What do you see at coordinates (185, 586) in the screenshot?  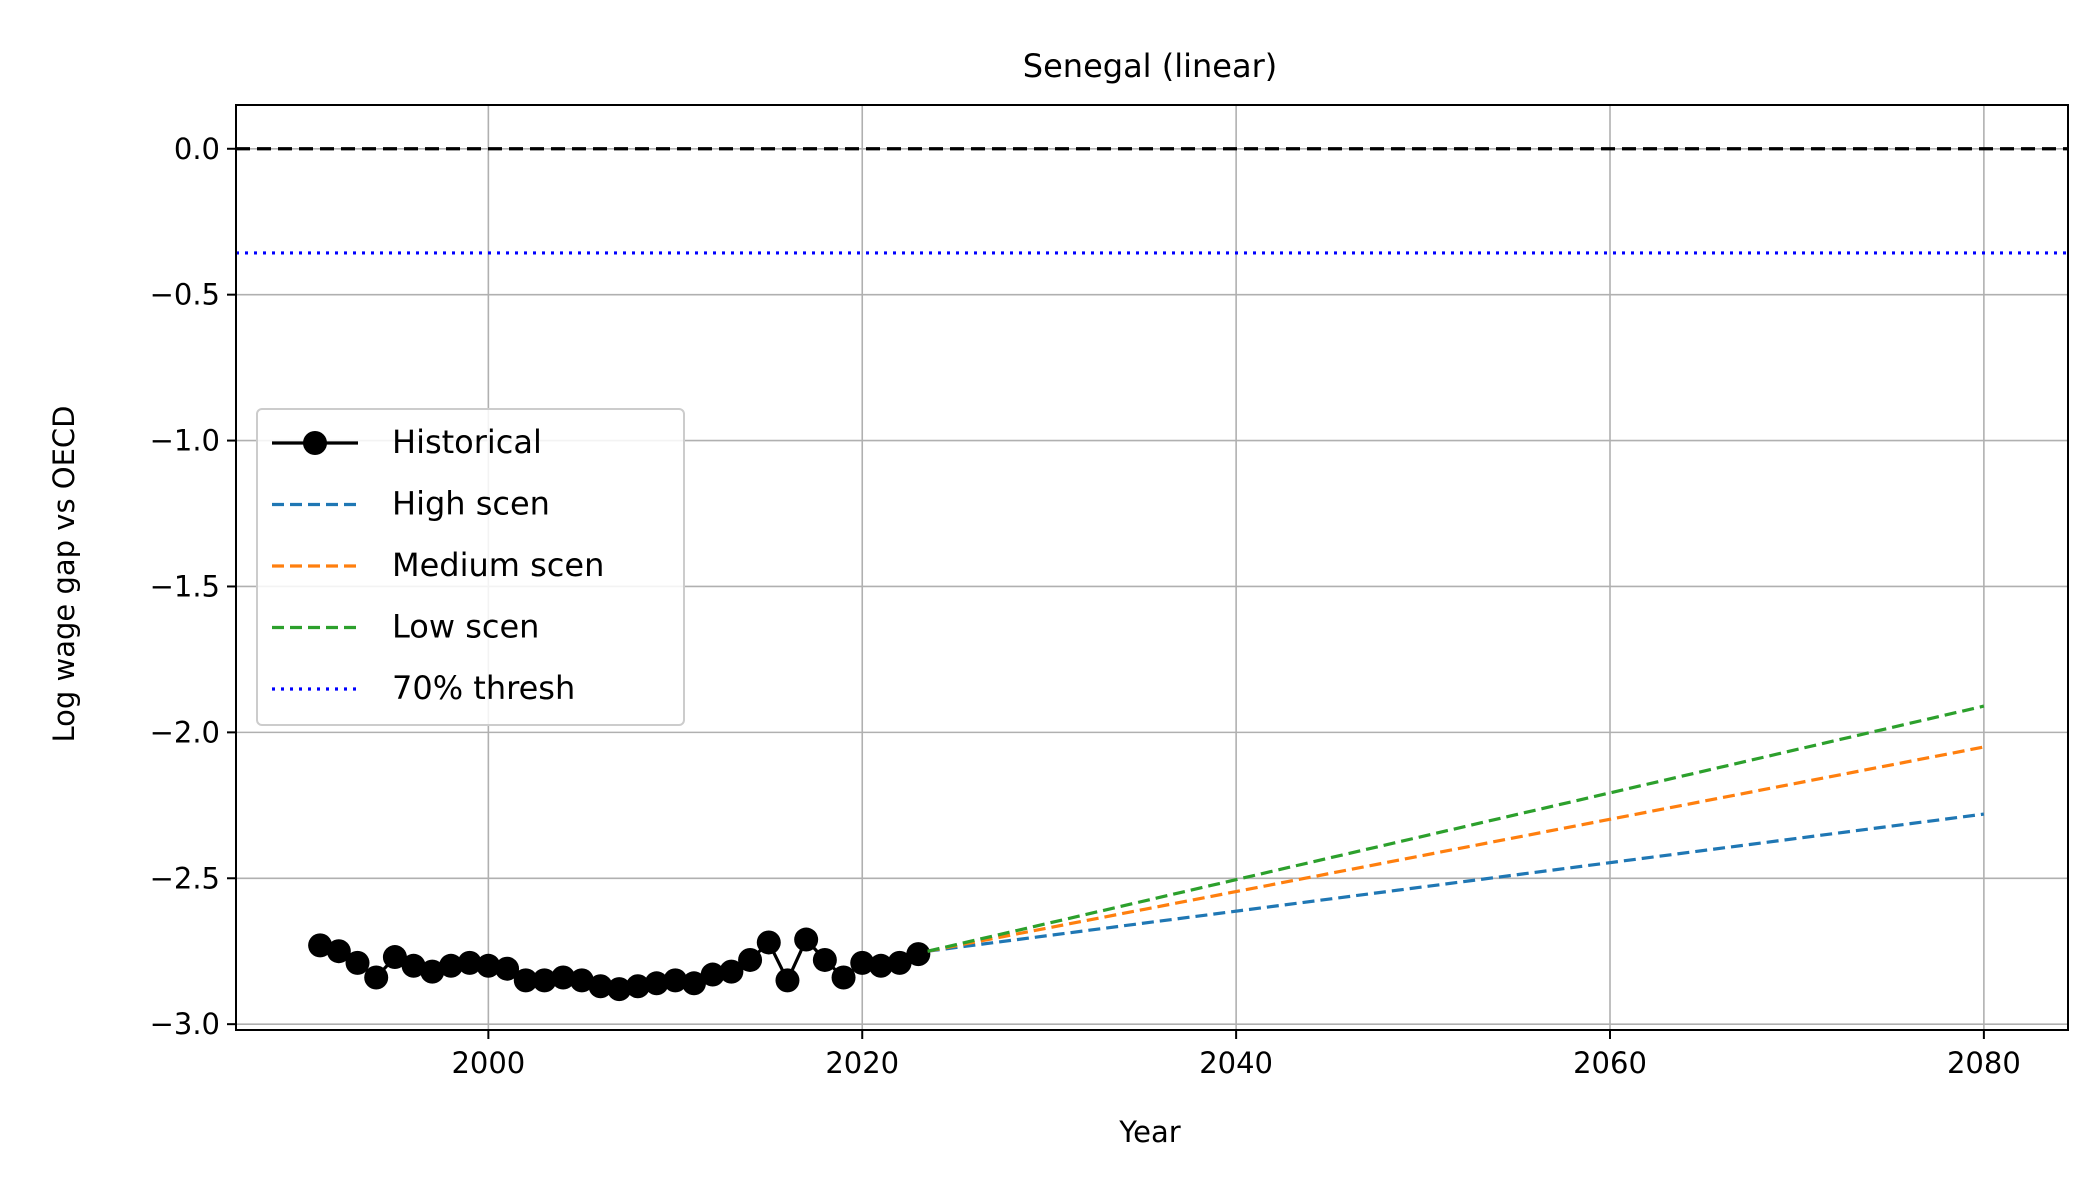 I see `y-tick-label: −1.5` at bounding box center [185, 586].